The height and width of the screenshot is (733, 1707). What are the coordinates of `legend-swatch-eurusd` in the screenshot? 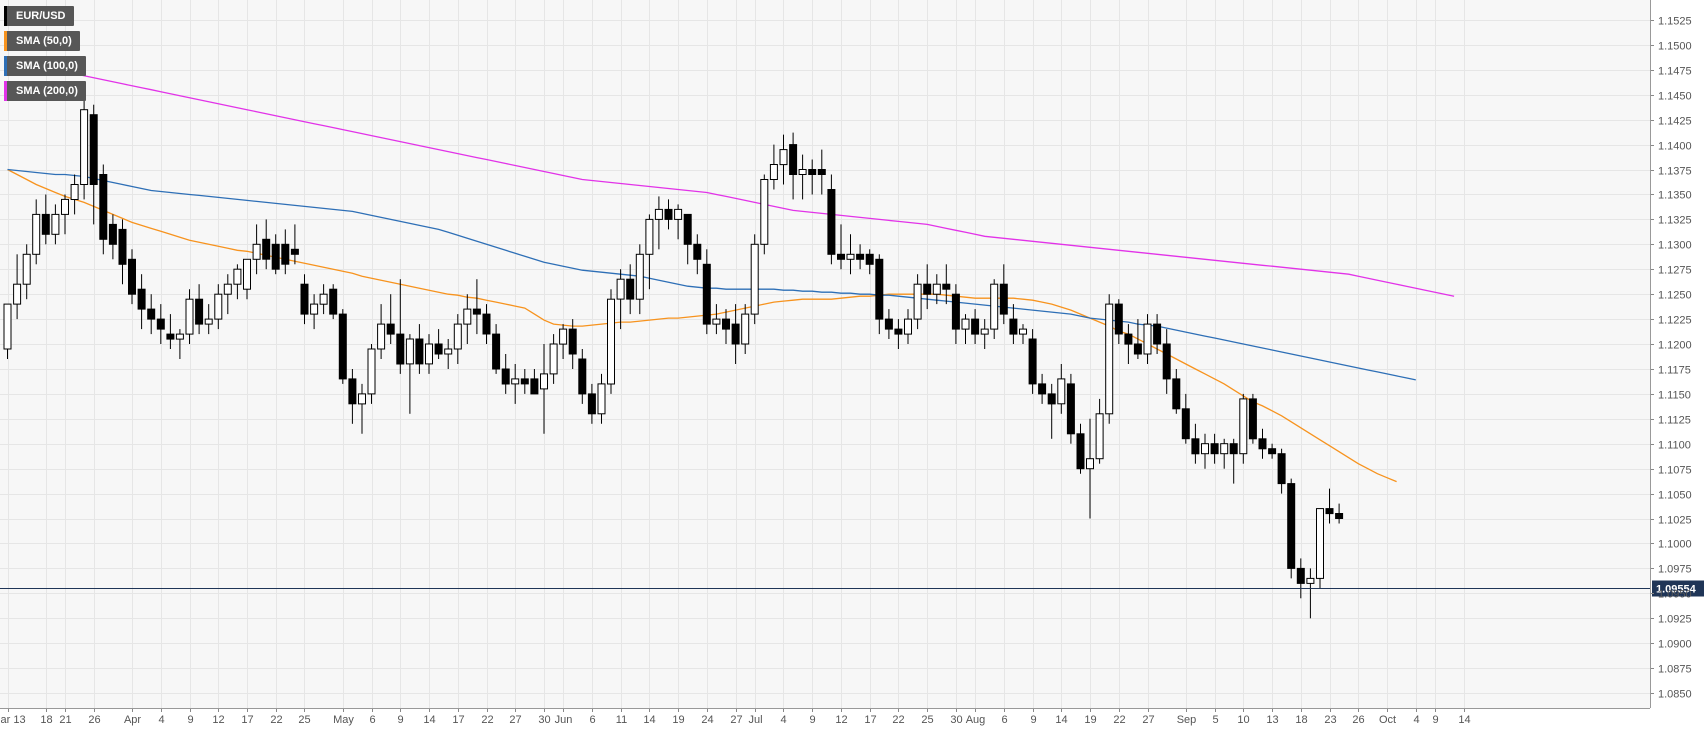 It's located at (5, 16).